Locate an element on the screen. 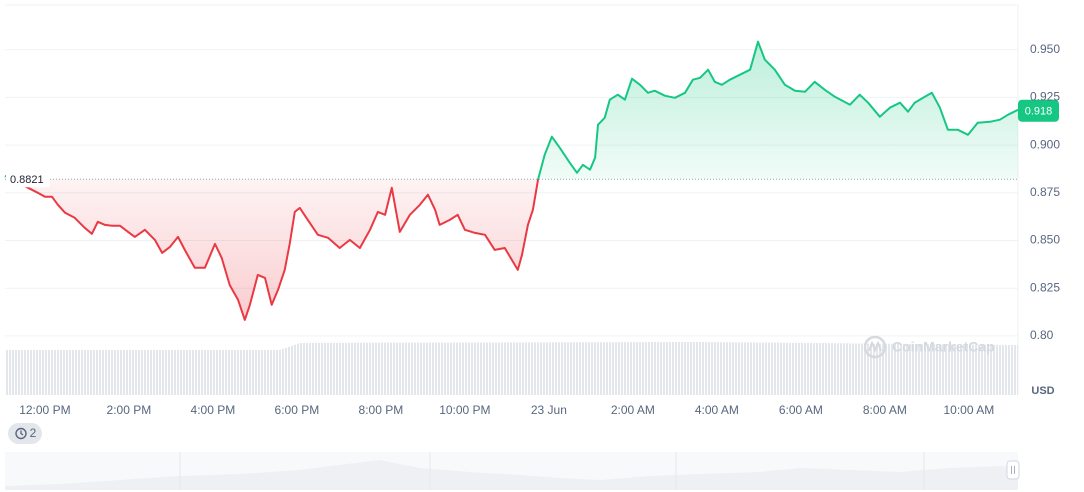 The width and height of the screenshot is (1084, 492). x-tick-label: 4:00 AM is located at coordinates (717, 410).